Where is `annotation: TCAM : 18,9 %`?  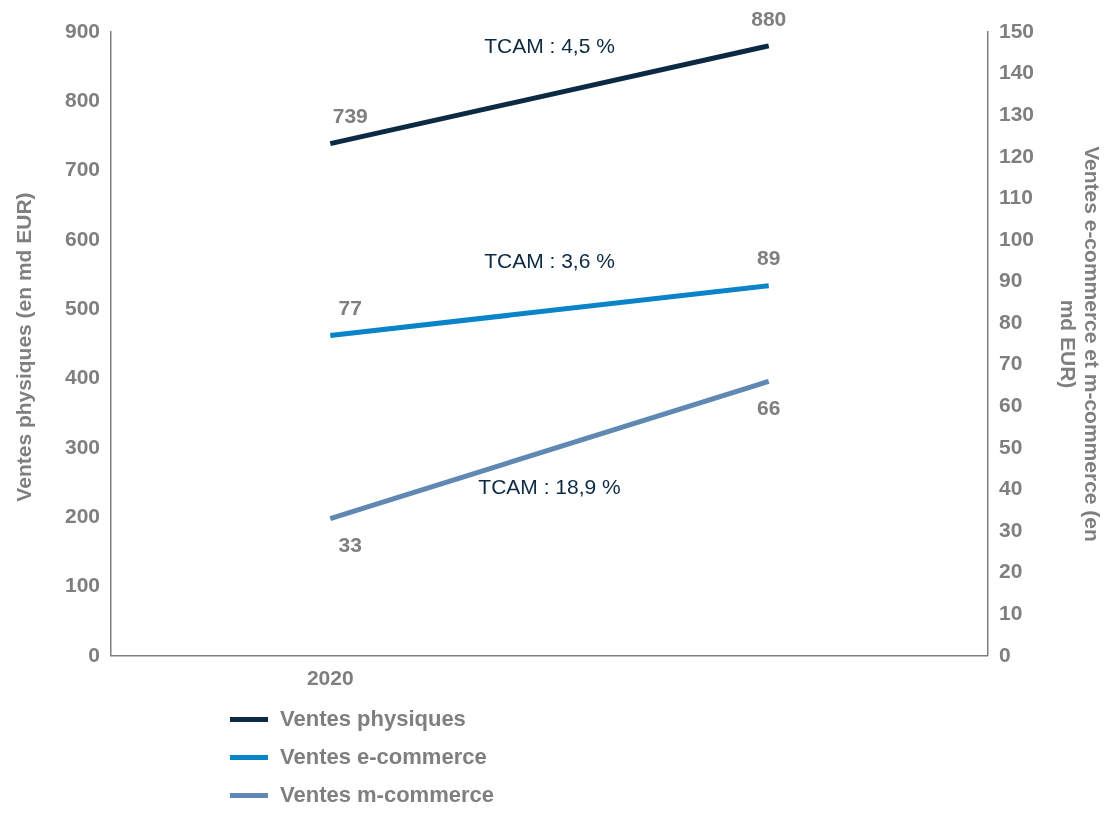 annotation: TCAM : 18,9 % is located at coordinates (549, 486).